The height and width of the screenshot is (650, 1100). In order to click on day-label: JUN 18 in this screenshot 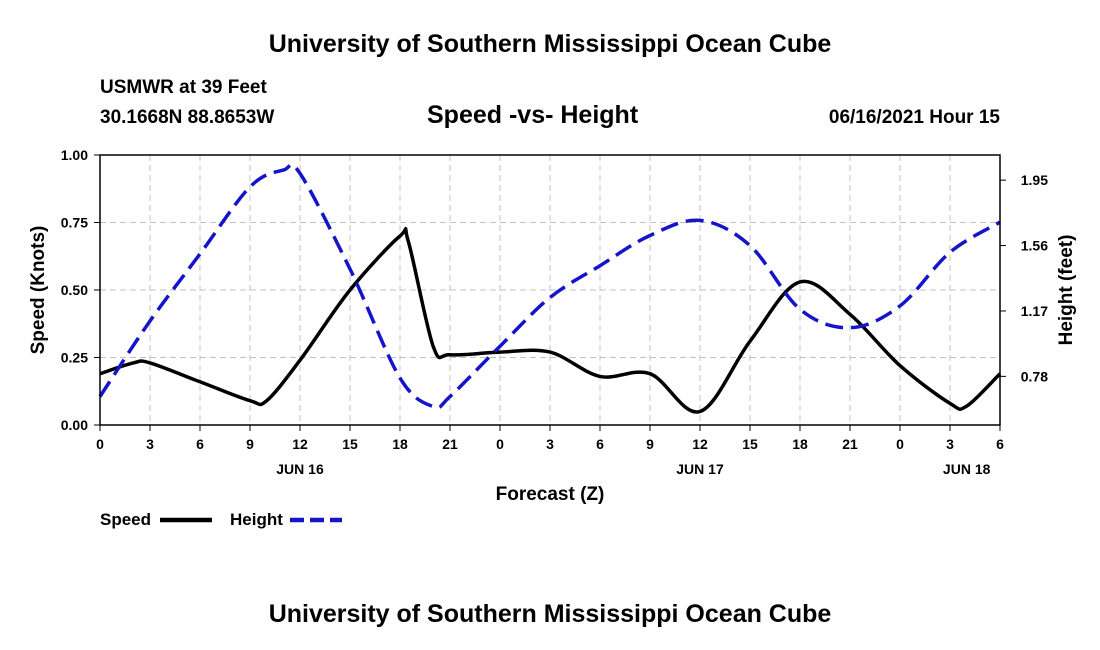, I will do `click(967, 469)`.